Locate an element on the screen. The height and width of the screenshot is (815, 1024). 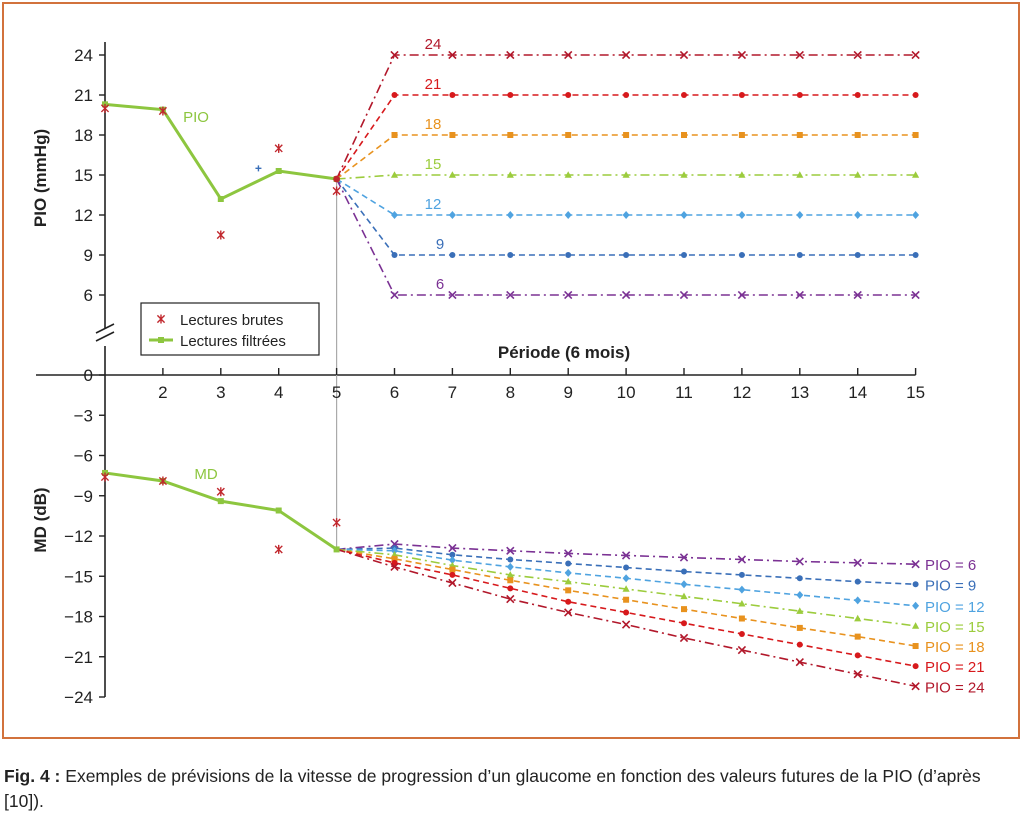
x-tick-label: 6 is located at coordinates (394, 392).